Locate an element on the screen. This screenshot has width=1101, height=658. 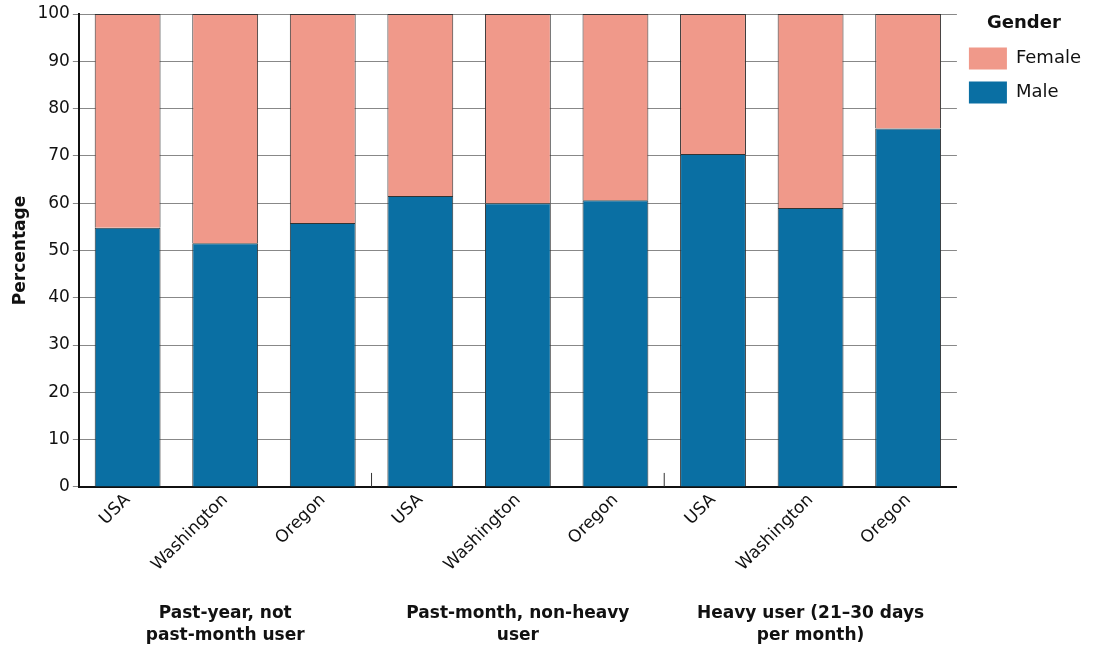
legend-label: Female is located at coordinates (1048, 57).